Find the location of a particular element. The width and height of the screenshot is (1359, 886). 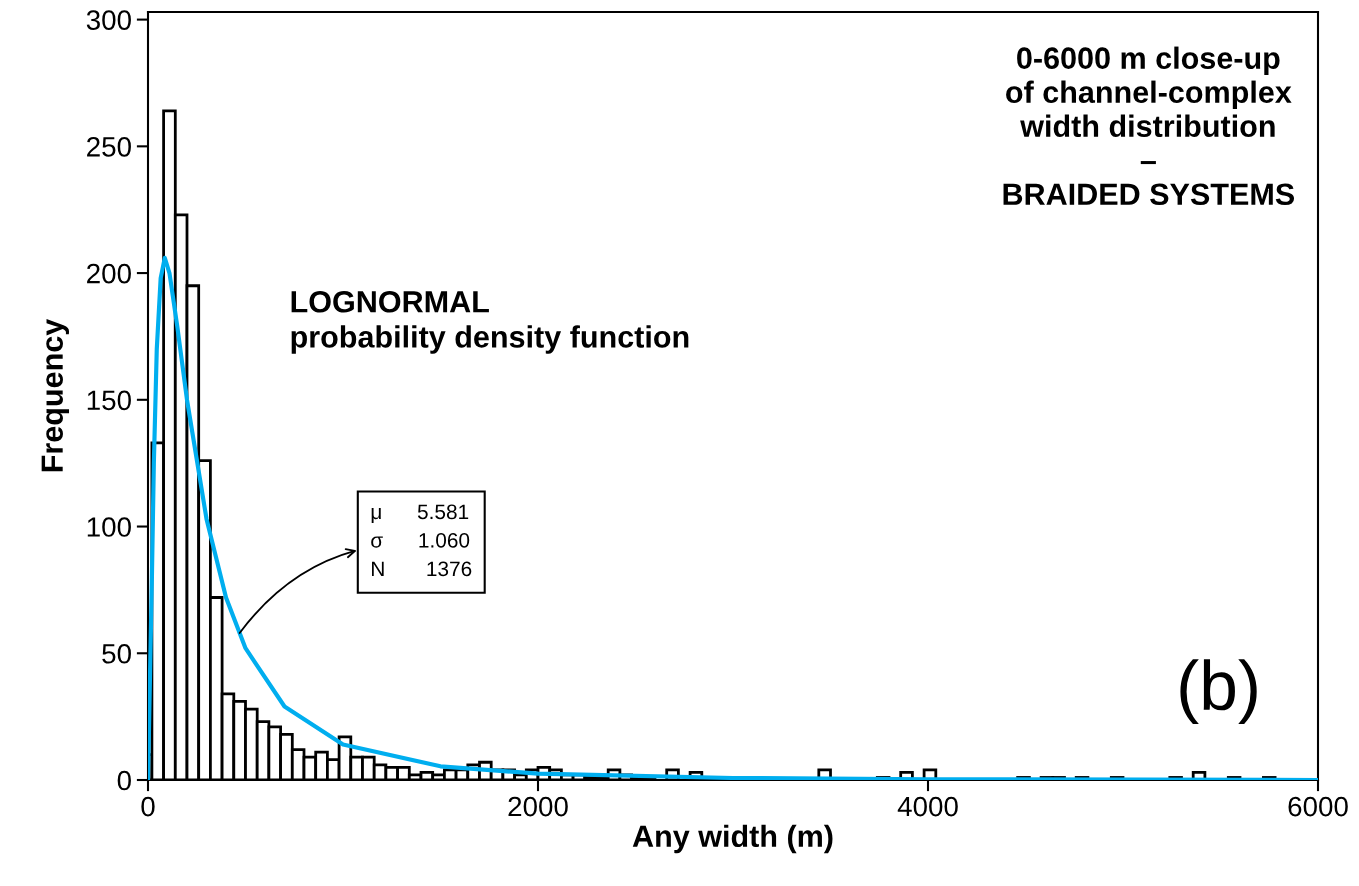

x-tick-label: 6000 is located at coordinates (1318, 806).